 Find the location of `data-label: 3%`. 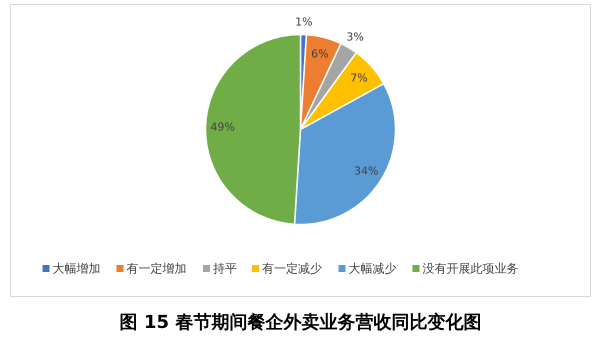

data-label: 3% is located at coordinates (355, 37).